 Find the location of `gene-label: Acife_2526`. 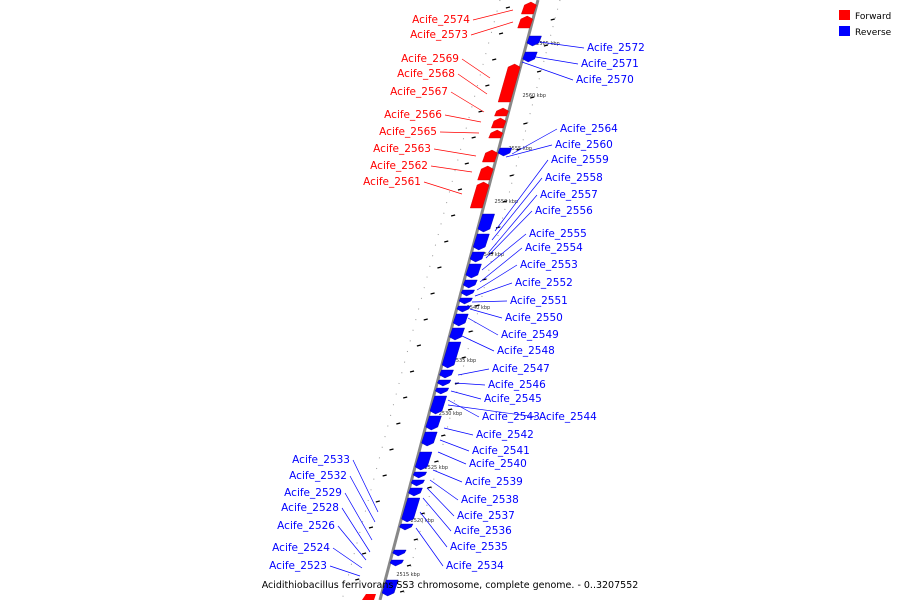

gene-label: Acife_2526 is located at coordinates (306, 526).